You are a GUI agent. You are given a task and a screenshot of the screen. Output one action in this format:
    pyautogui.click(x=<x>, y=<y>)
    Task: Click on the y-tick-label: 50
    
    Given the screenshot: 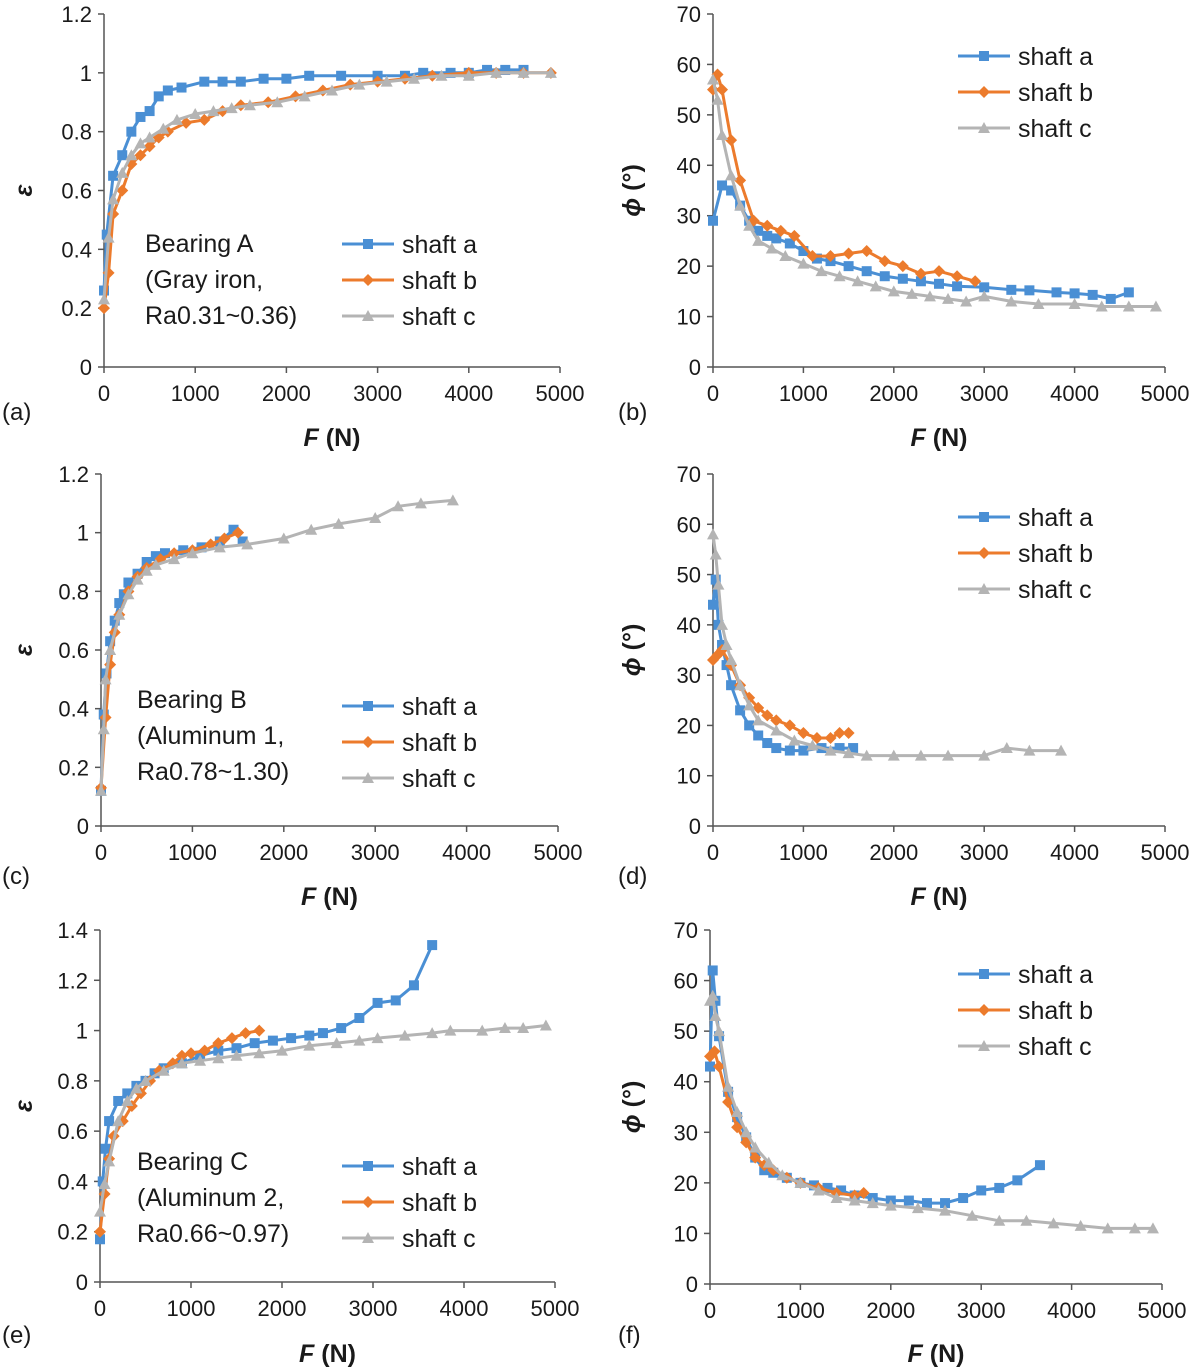 What is the action you would take?
    pyautogui.click(x=689, y=575)
    